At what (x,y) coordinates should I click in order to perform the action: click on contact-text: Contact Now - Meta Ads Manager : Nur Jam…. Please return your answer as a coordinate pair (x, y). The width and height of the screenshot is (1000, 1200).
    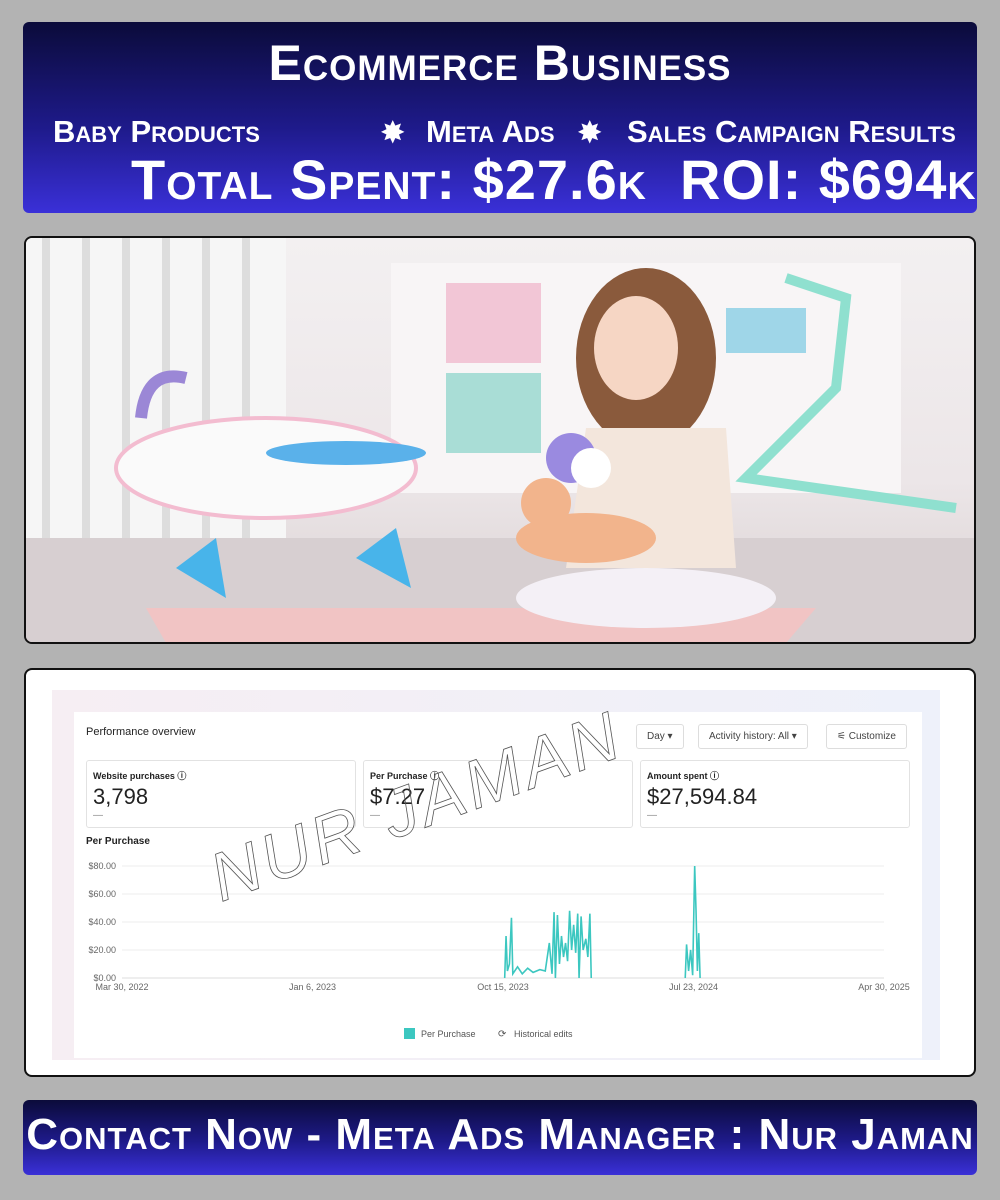
    Looking at the image, I should click on (500, 1134).